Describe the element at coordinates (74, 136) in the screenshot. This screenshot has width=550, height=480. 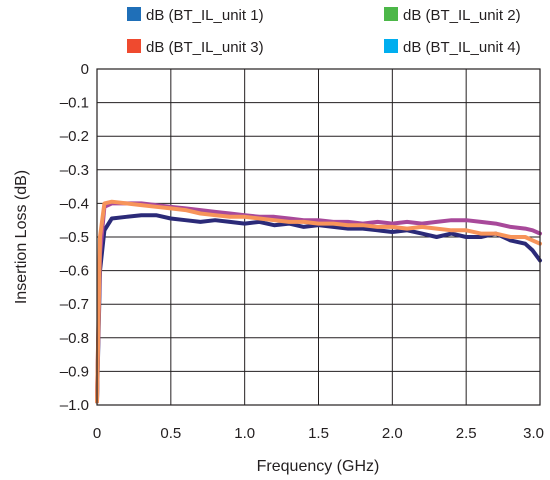
I see `y-tick-label: –0.2` at that location.